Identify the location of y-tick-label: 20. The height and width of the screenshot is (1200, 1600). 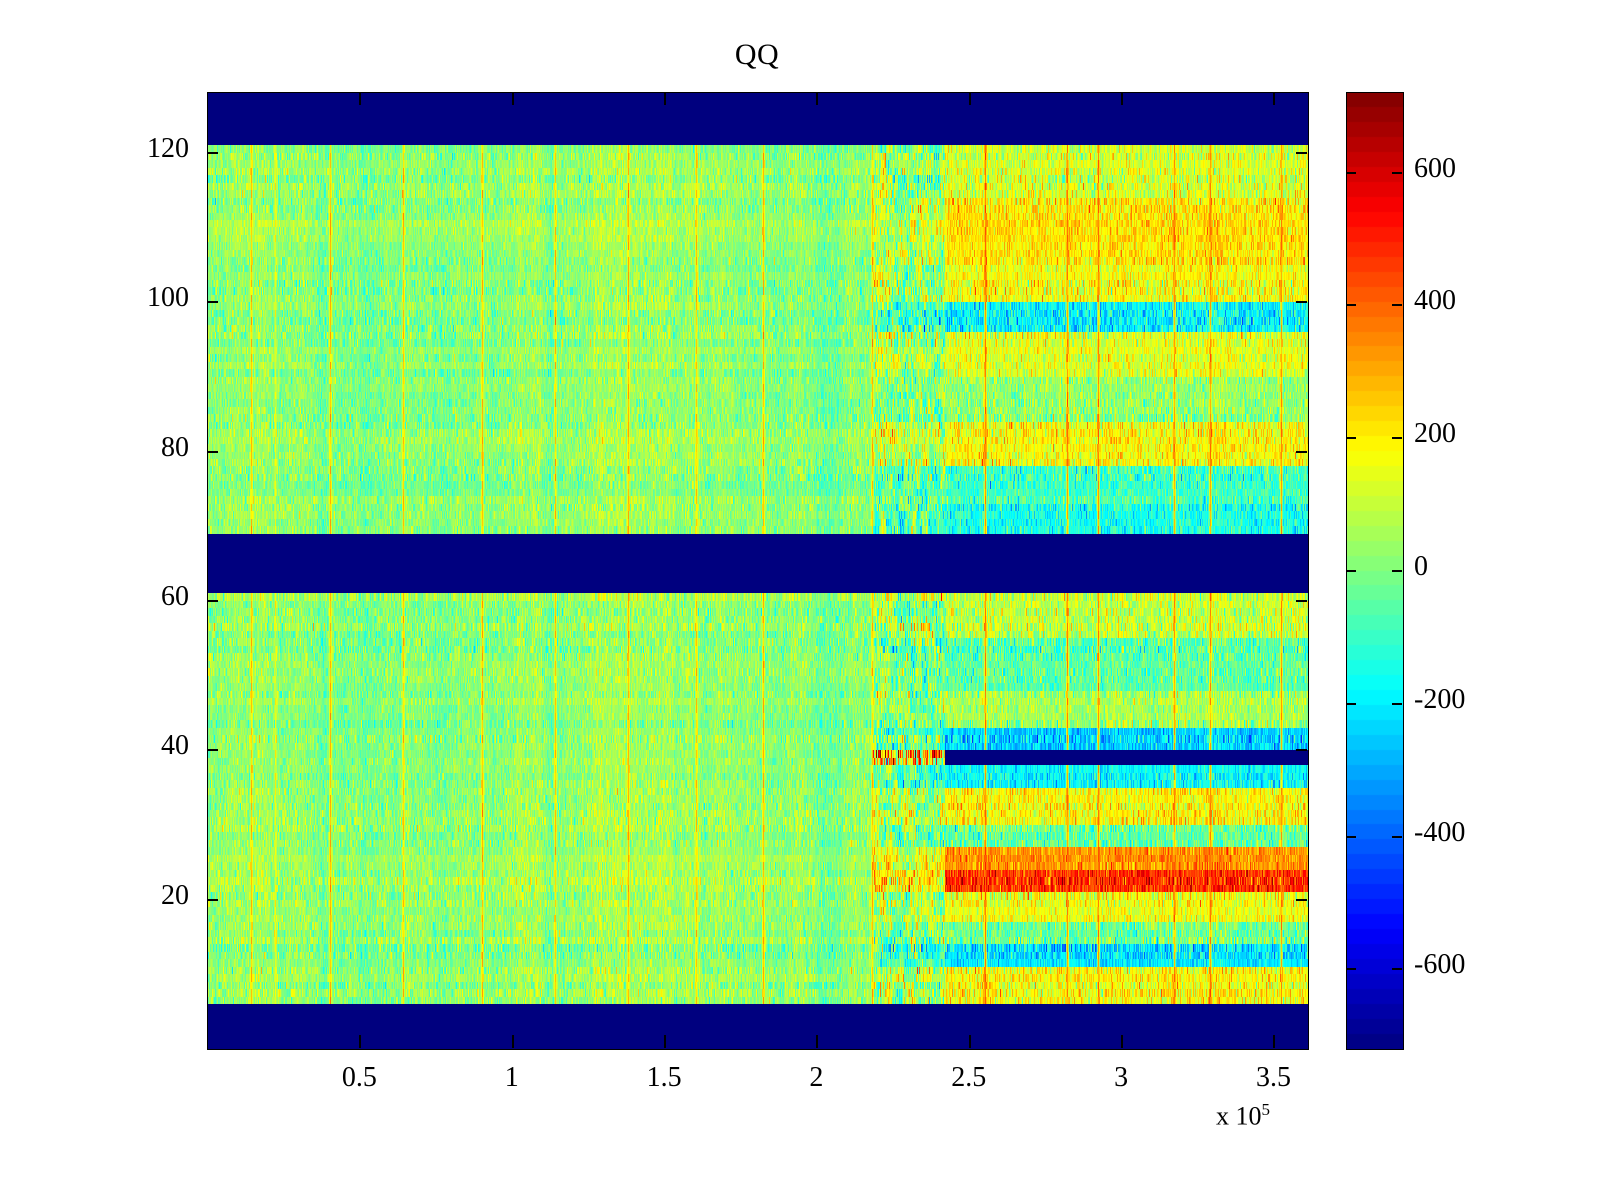
(175, 895).